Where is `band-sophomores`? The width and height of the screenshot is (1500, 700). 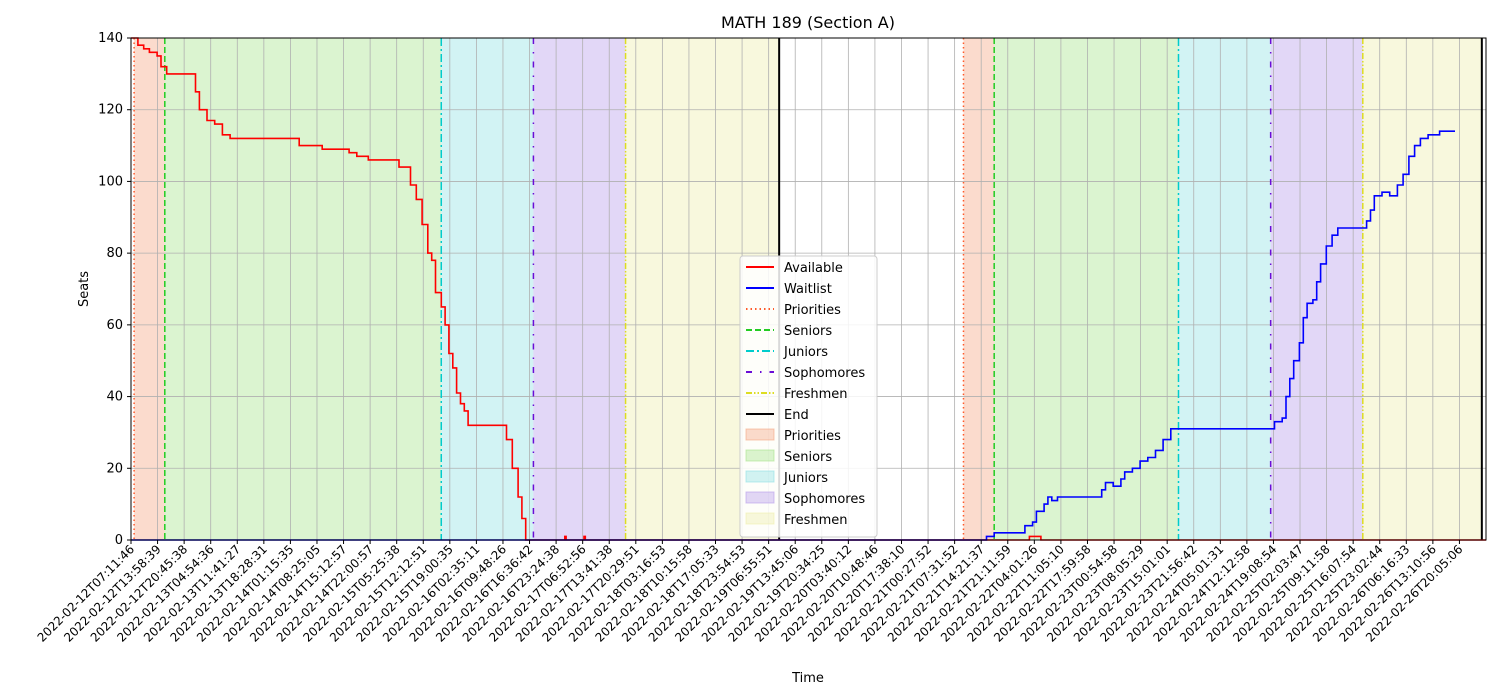
band-sophomores is located at coordinates (579, 289).